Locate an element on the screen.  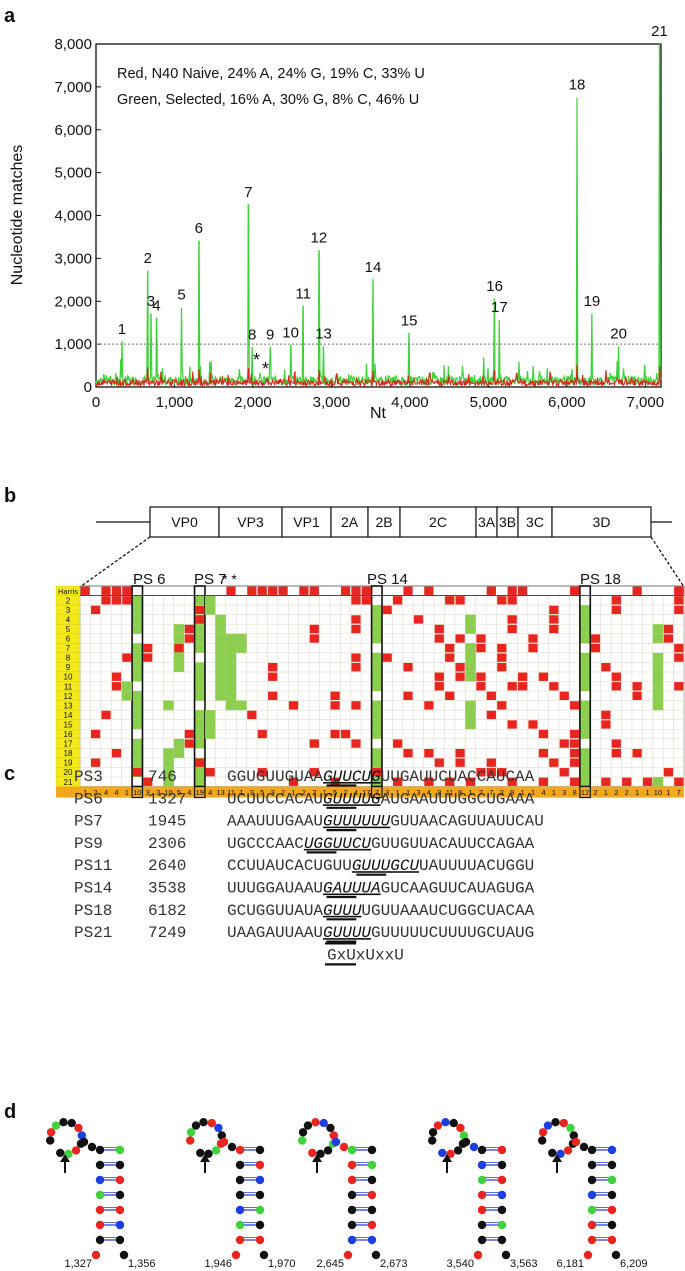
ps18-label: PS 18 is located at coordinates (600, 579).